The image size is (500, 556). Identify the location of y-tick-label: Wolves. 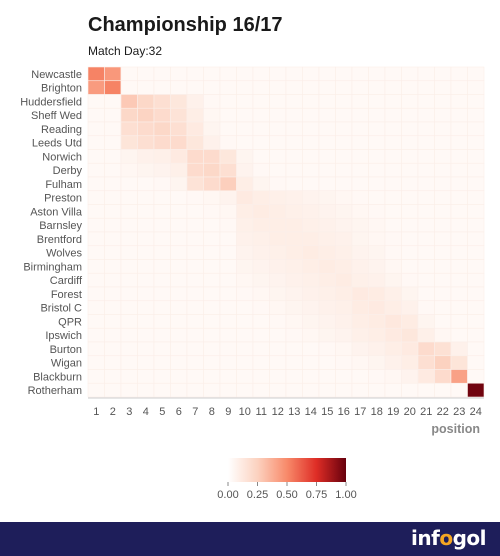
(64, 254).